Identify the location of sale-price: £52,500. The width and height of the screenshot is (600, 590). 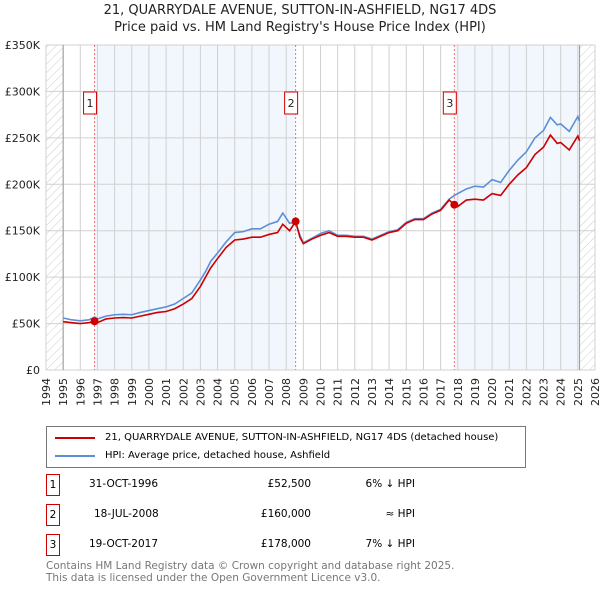
(289, 484).